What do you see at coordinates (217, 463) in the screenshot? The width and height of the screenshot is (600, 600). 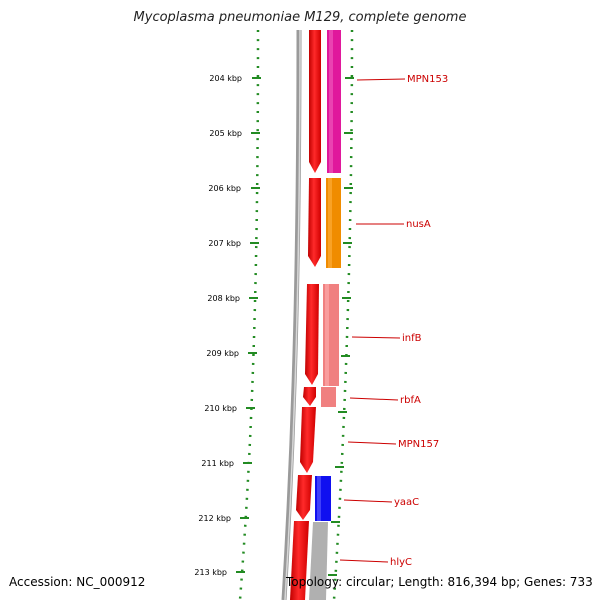 I see `tick-label: 211 kbp` at bounding box center [217, 463].